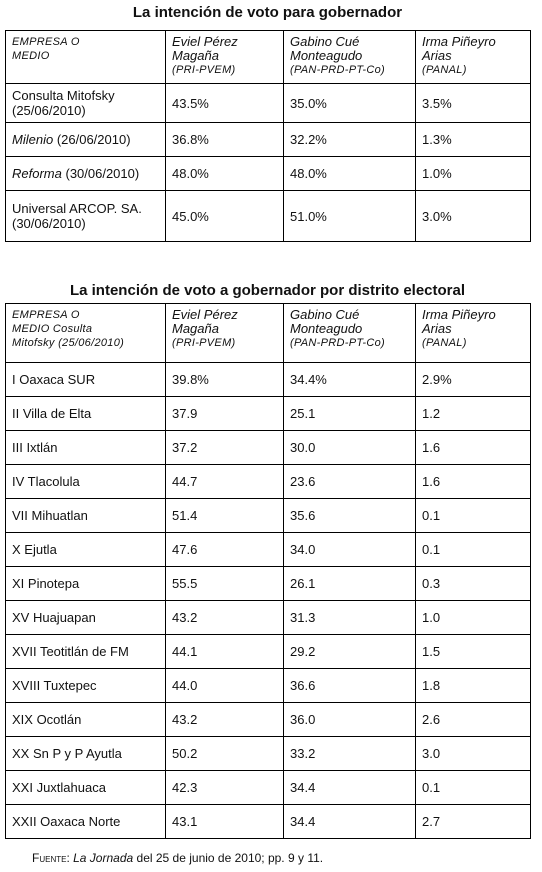 This screenshot has height=872, width=542. I want to click on value-cell: 3.0, so click(473, 753).